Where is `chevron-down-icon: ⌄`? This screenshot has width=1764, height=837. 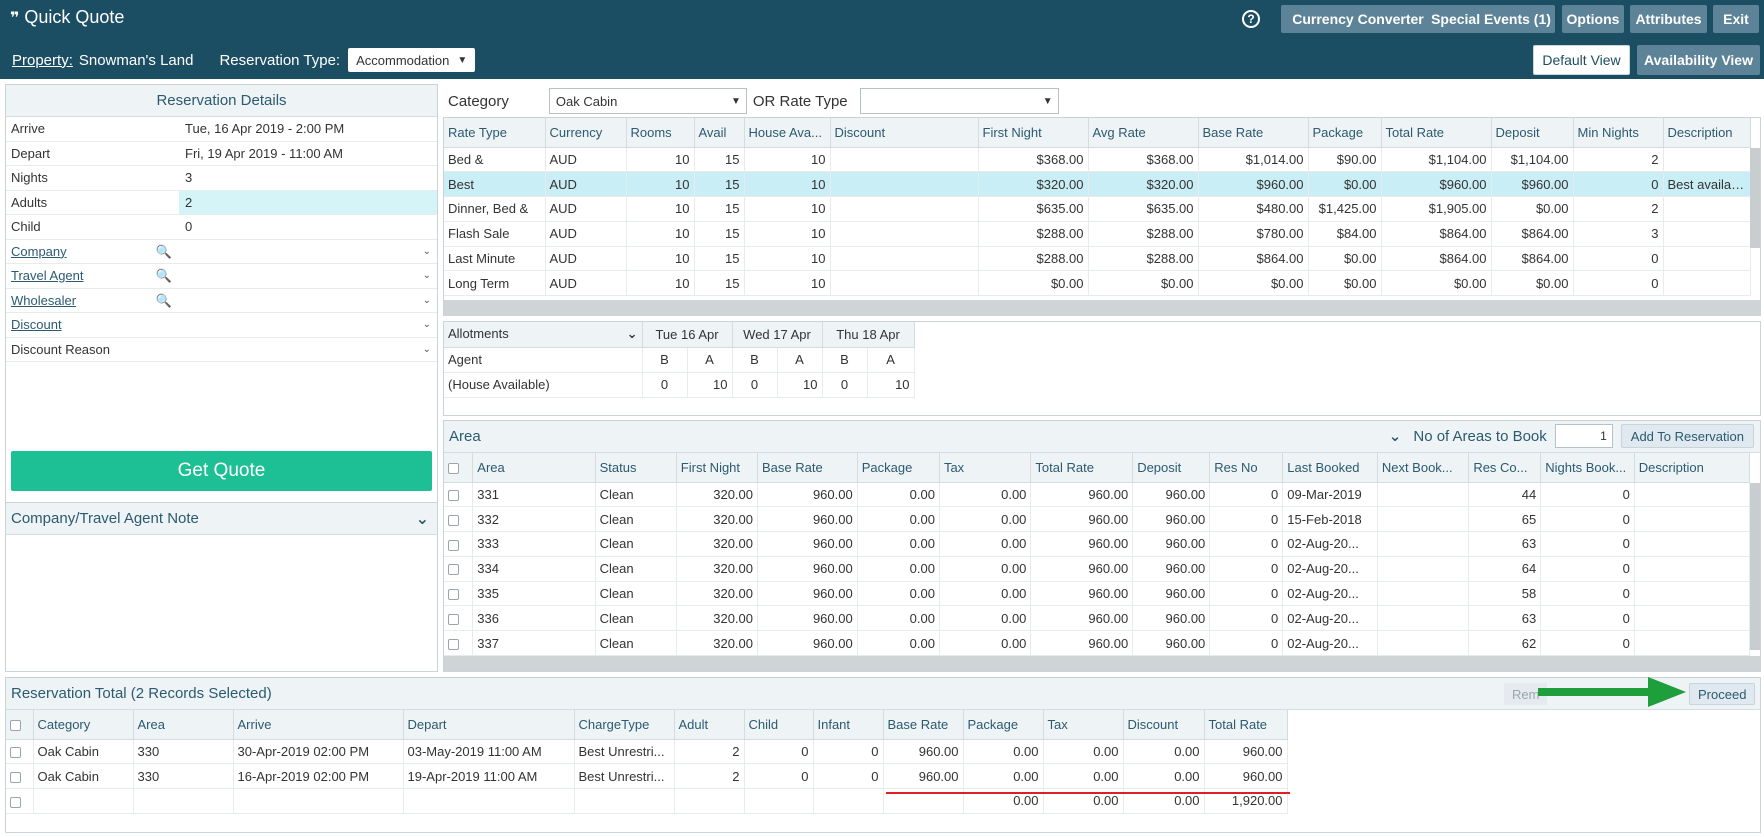
chevron-down-icon: ⌄ is located at coordinates (1395, 436).